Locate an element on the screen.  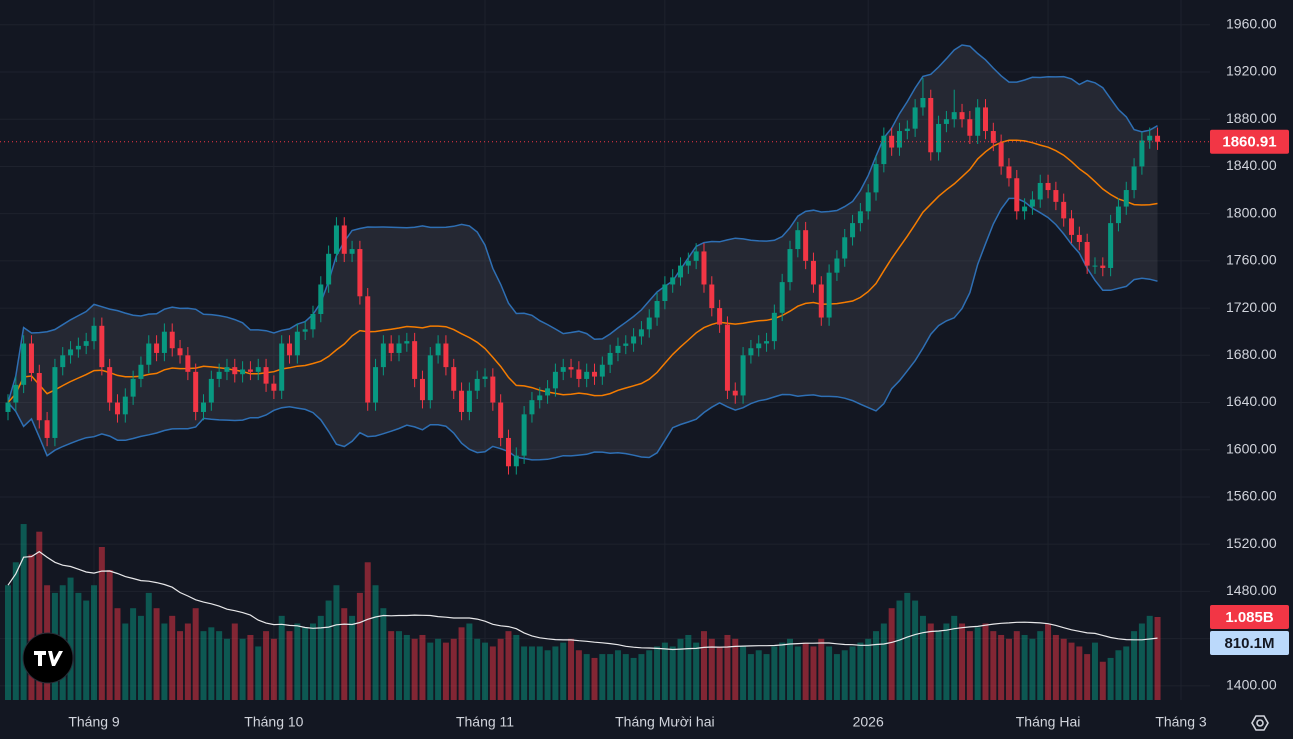
logo-mark is located at coordinates (48, 658).